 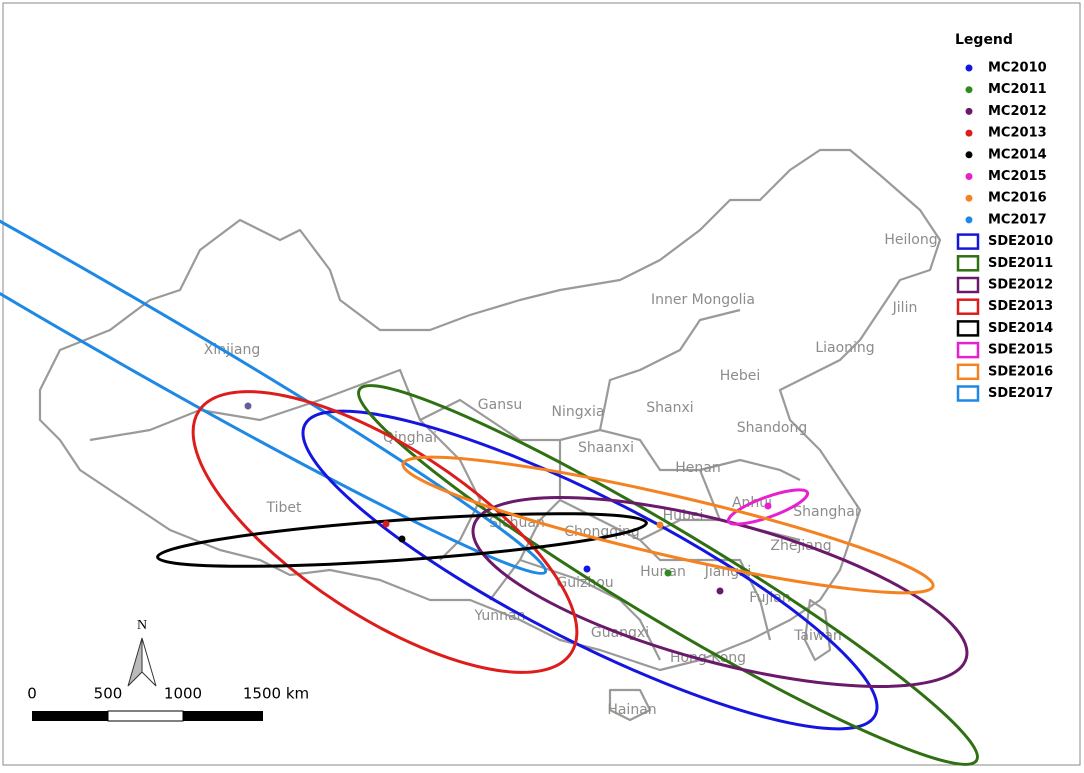 I want to click on legend-label: SDE2014, so click(x=1020, y=328).